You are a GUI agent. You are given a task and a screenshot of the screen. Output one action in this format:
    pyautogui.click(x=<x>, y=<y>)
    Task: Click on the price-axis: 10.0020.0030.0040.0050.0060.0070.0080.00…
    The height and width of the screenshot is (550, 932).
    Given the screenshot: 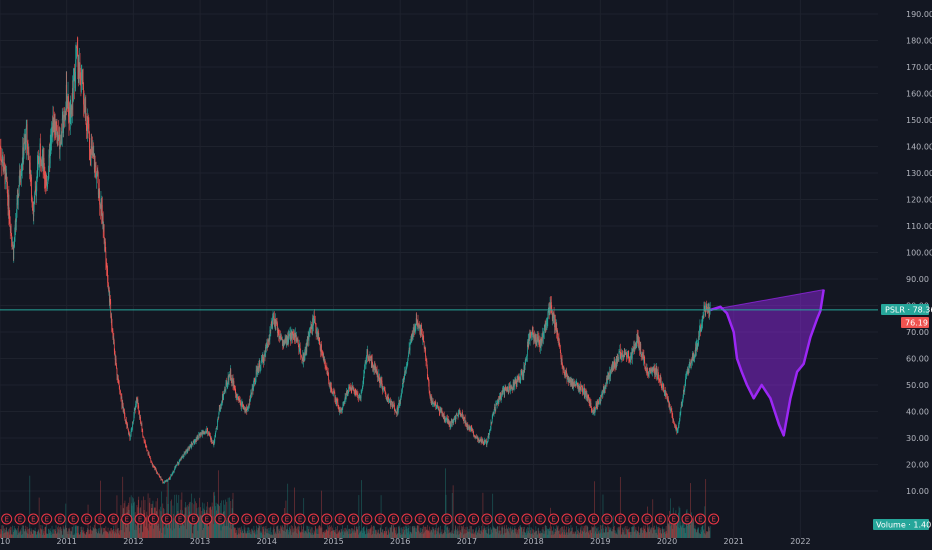 What is the action you would take?
    pyautogui.click(x=919, y=253)
    